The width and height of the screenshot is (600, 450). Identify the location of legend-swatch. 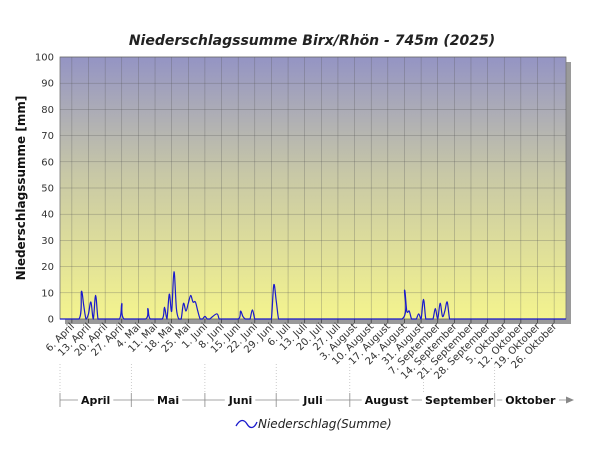
(246, 424).